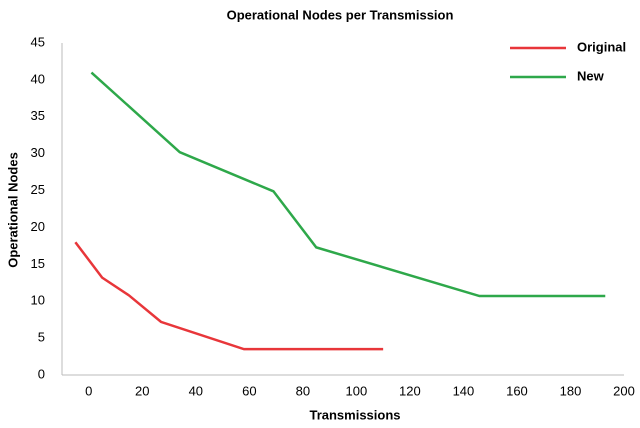 Image resolution: width=640 pixels, height=428 pixels. Describe the element at coordinates (142, 390) in the screenshot. I see `x-tick-label: 20` at that location.